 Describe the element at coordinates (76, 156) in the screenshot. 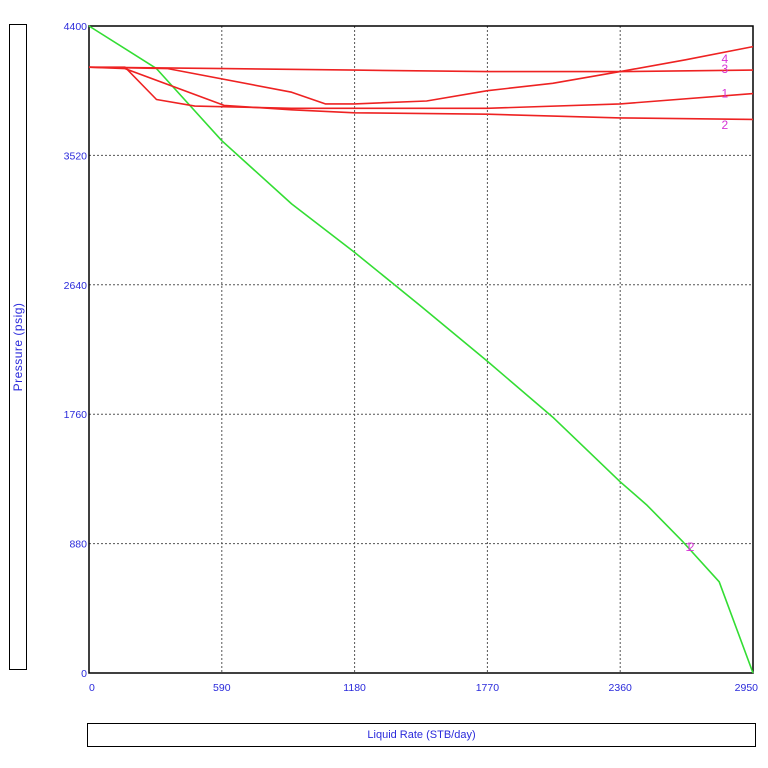

I see `y-tick-label: 3520` at that location.